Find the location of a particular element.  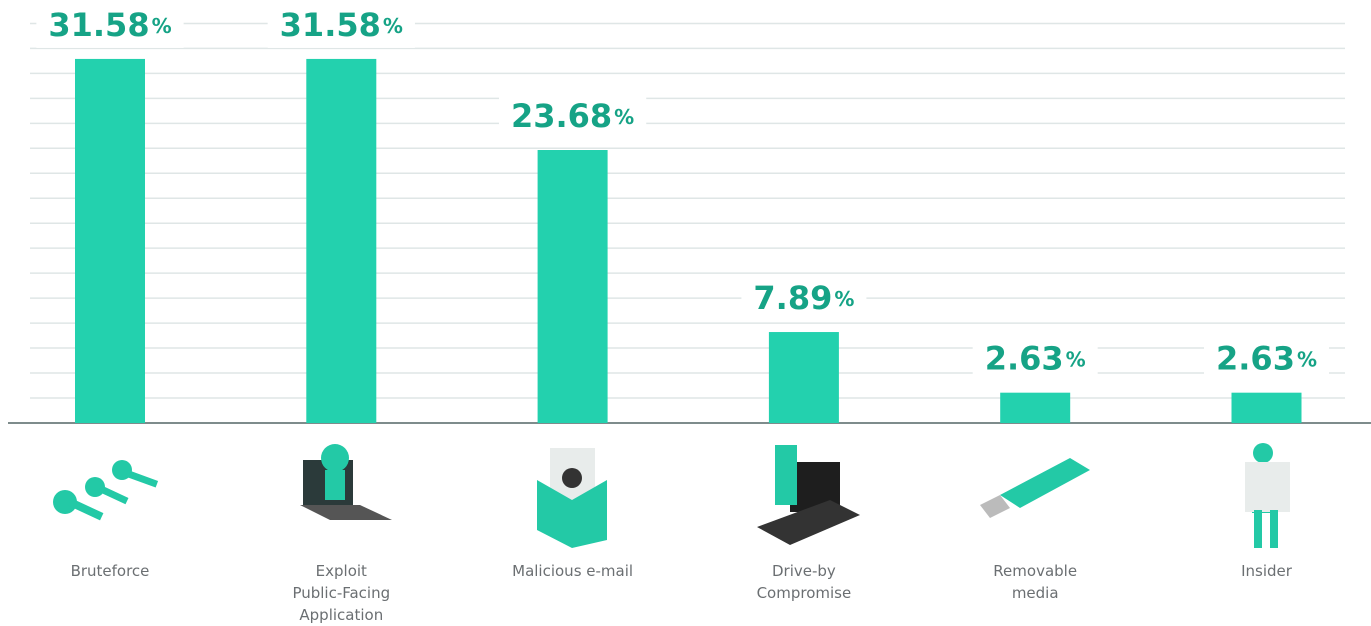

icon-laptop is located at coordinates (346, 482).